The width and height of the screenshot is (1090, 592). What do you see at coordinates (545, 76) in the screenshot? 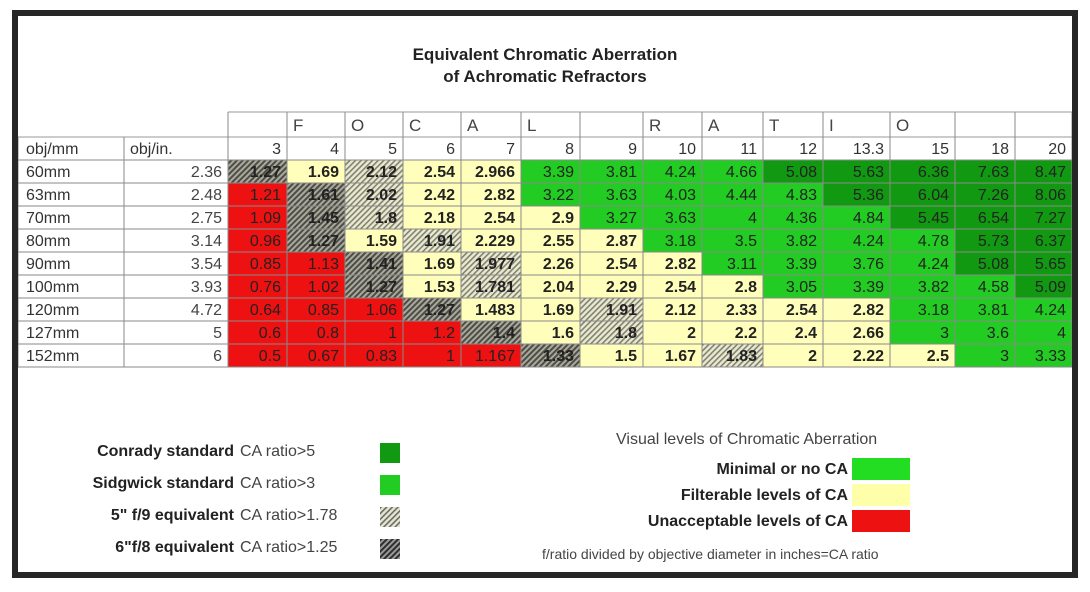
I see `title-line-2: of Achromatic Refractors` at bounding box center [545, 76].